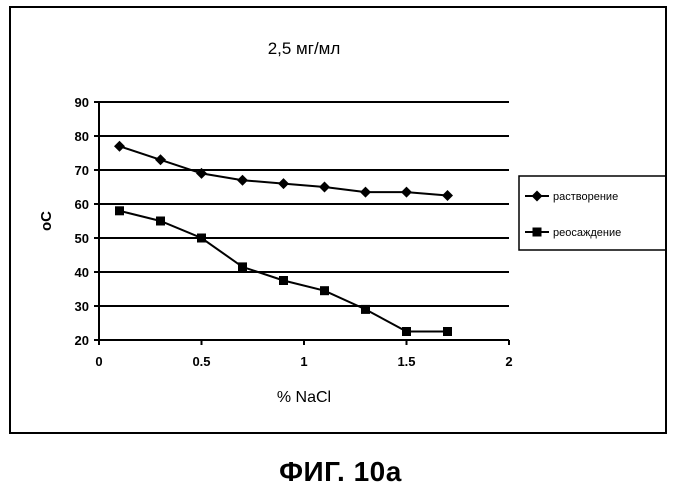 This screenshot has width=681, height=500. What do you see at coordinates (585, 197) in the screenshot?
I see `legend-label: растворение` at bounding box center [585, 197].